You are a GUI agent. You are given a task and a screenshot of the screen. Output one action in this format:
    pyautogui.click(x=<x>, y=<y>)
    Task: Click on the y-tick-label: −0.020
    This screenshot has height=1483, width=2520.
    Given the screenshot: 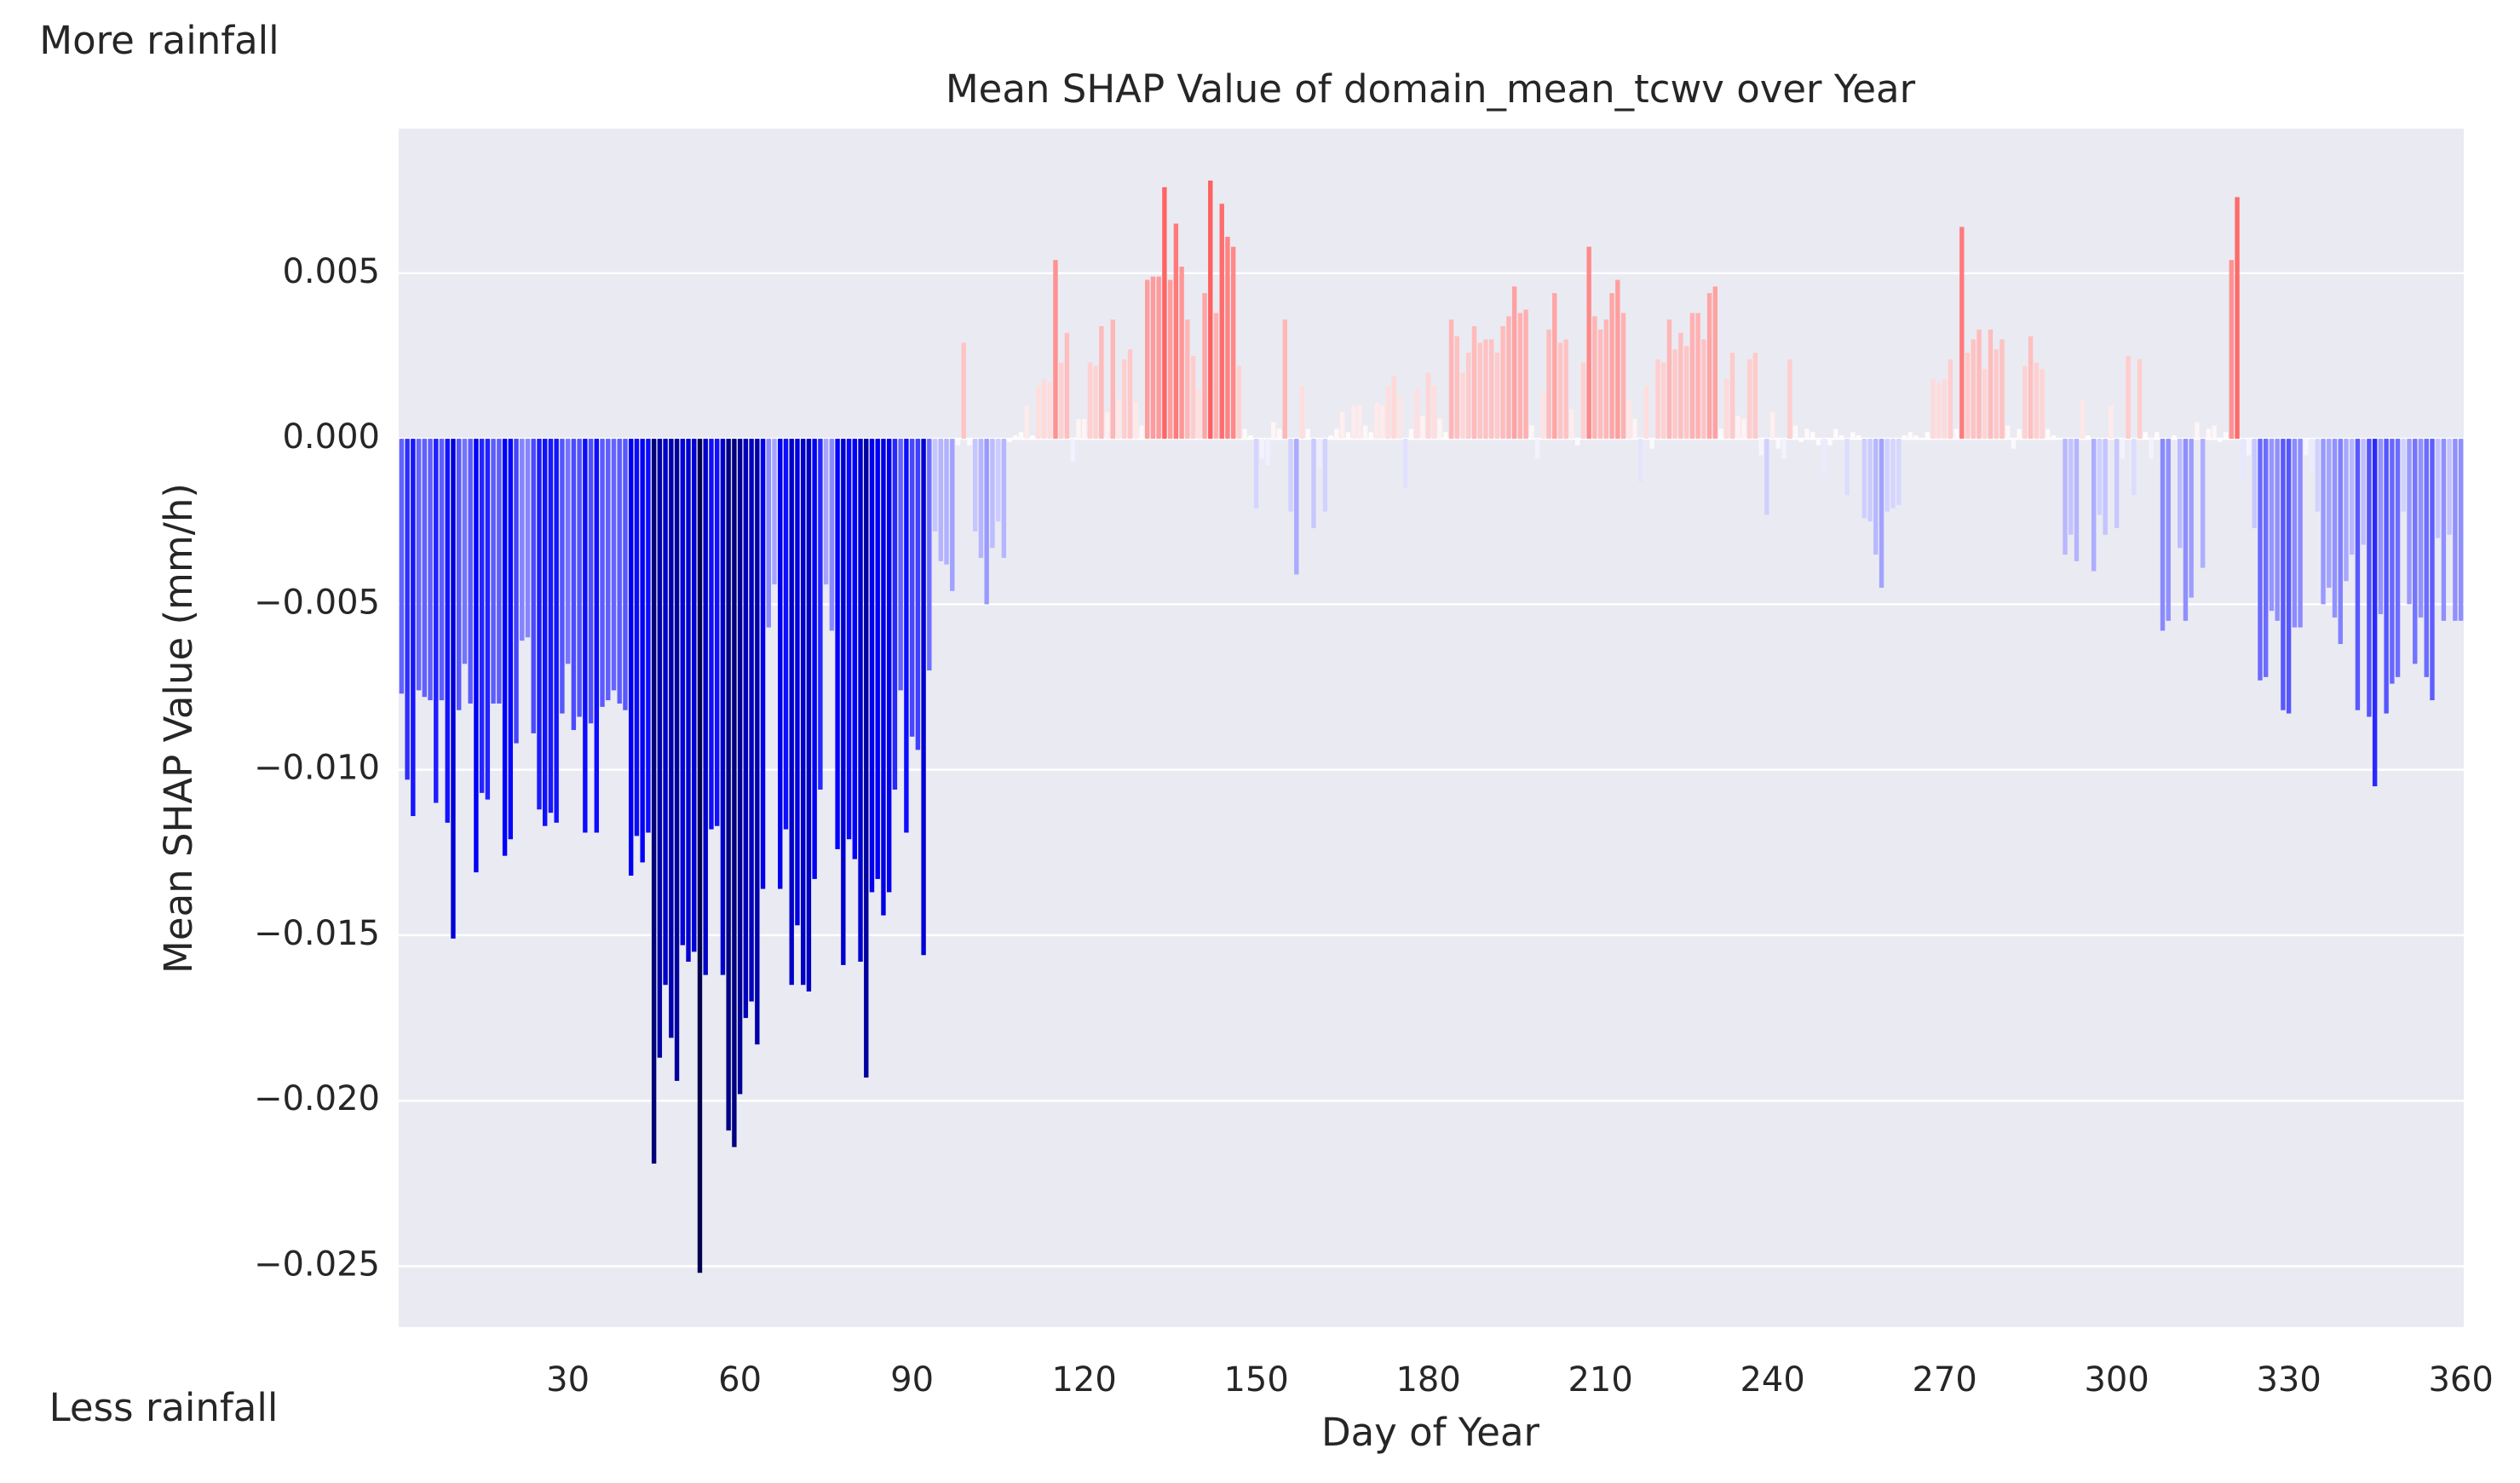 What is the action you would take?
    pyautogui.click(x=317, y=1098)
    